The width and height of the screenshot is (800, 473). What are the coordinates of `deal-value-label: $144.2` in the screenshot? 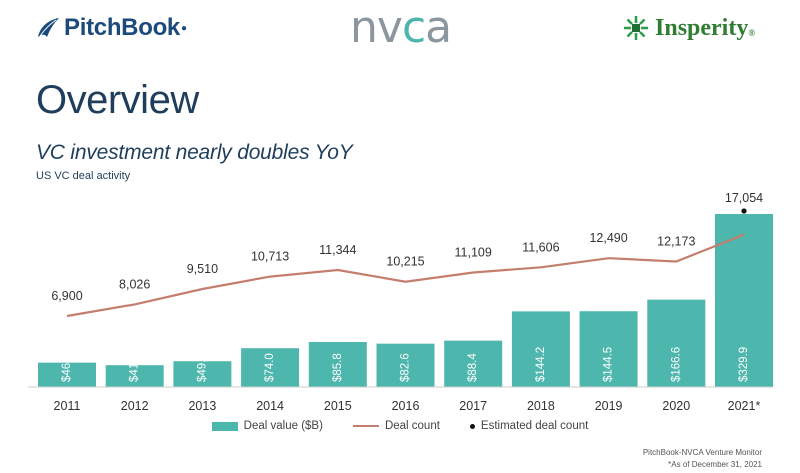 It's located at (541, 364).